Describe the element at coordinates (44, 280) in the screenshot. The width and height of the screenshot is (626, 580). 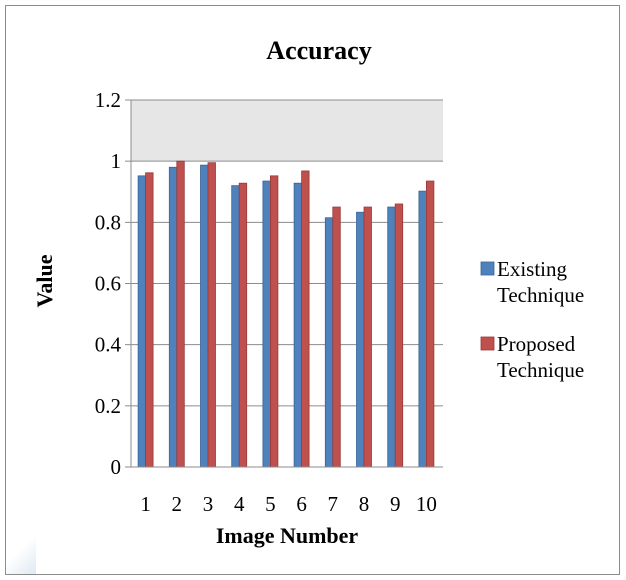
I see `y-axis-title: Value` at that location.